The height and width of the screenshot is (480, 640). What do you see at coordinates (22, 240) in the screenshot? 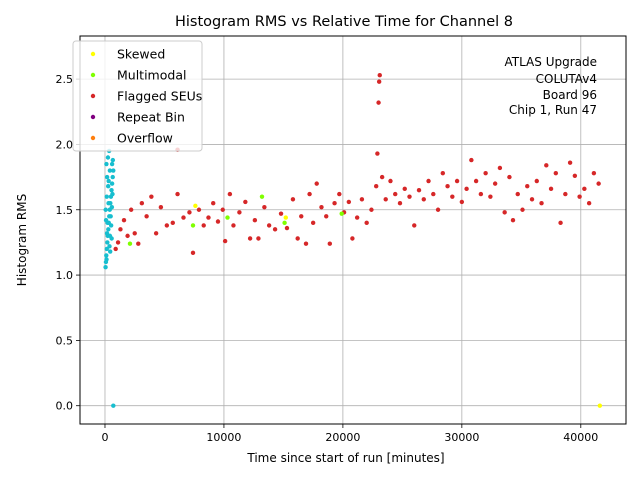
I see `y-axis-label: Histogram RMS` at bounding box center [22, 240].